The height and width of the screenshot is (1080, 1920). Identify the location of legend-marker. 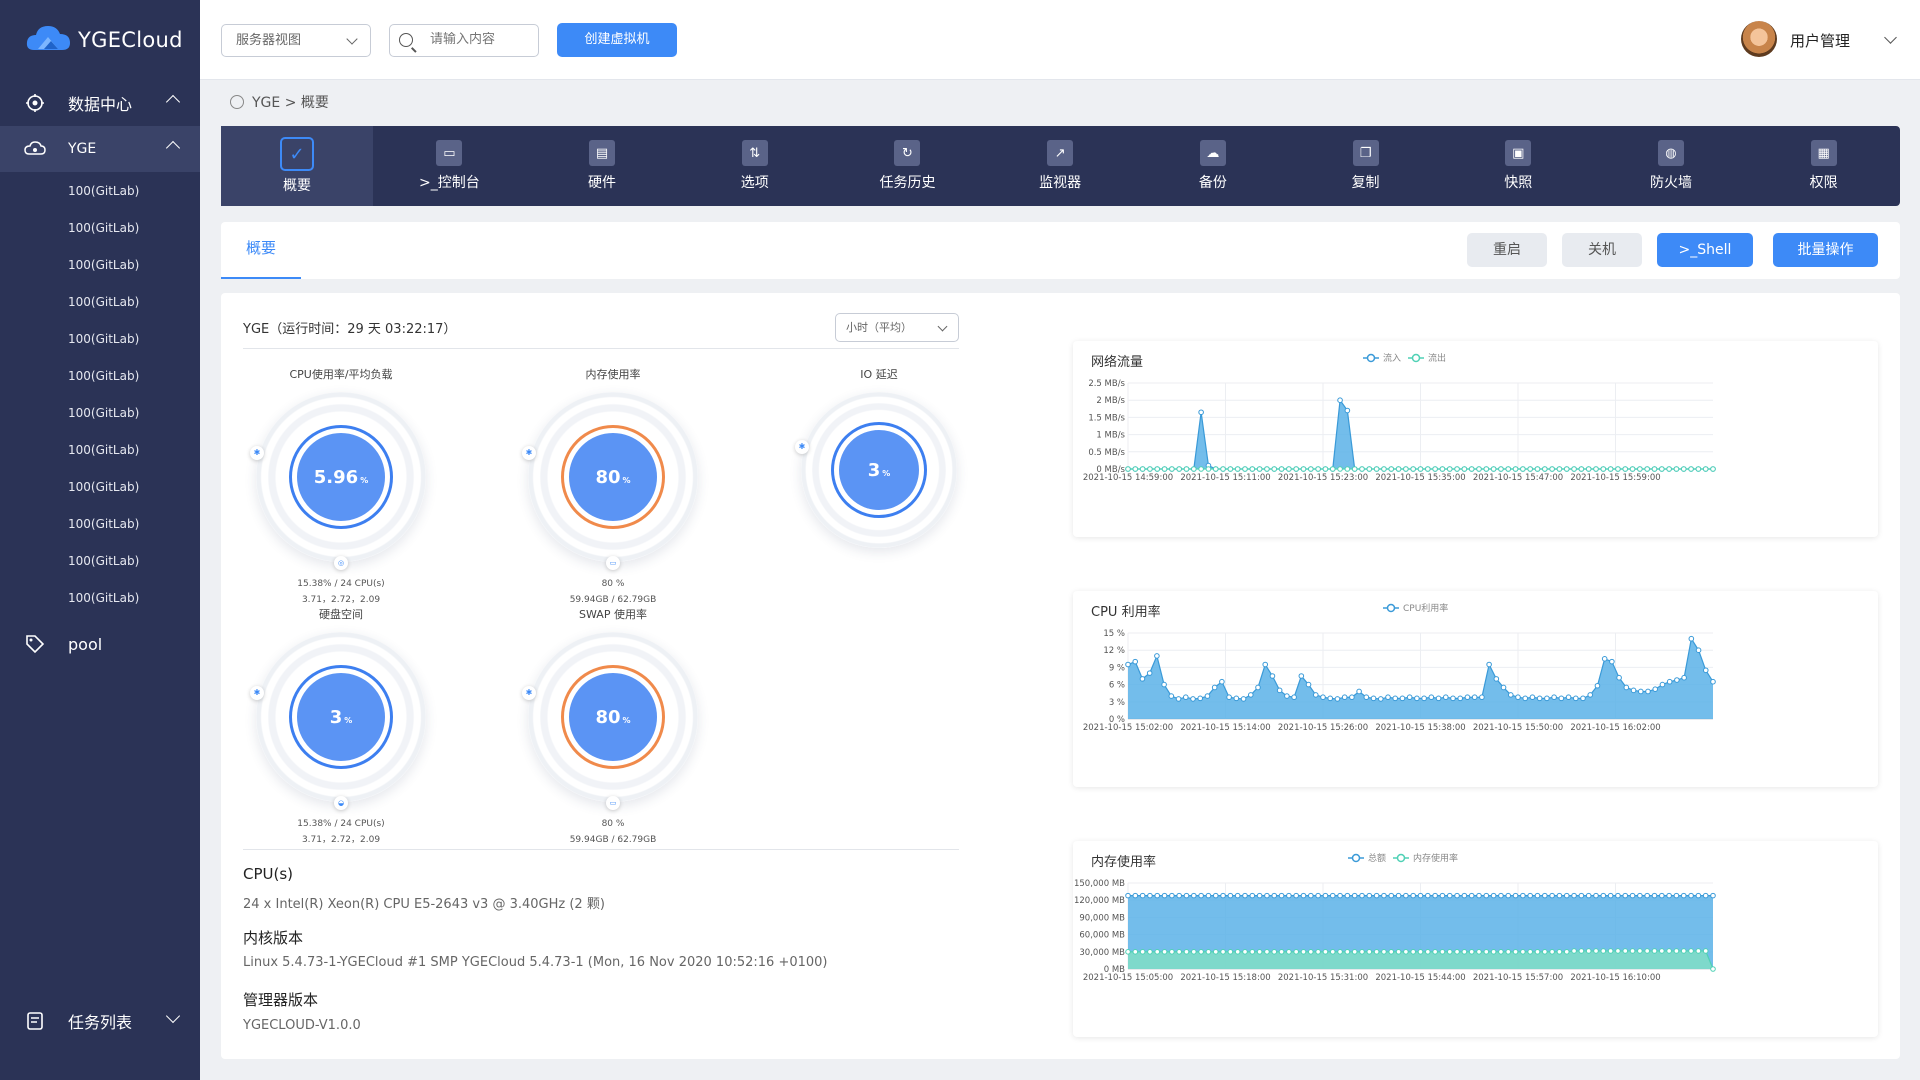
(1401, 858).